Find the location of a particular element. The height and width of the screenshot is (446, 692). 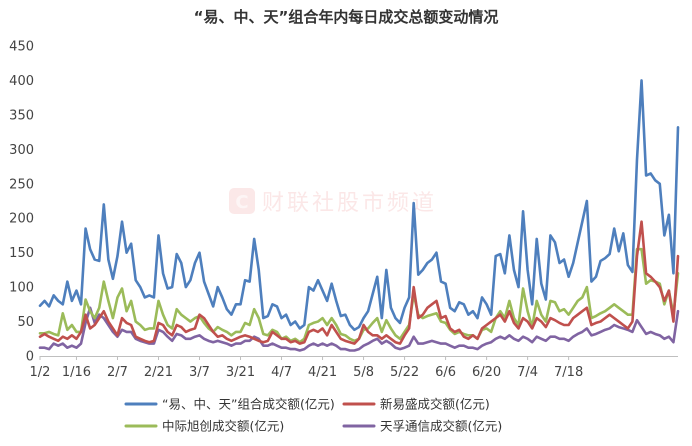

legend-item-0: “易、中、天”组合成交额(亿元) is located at coordinates (229, 404).